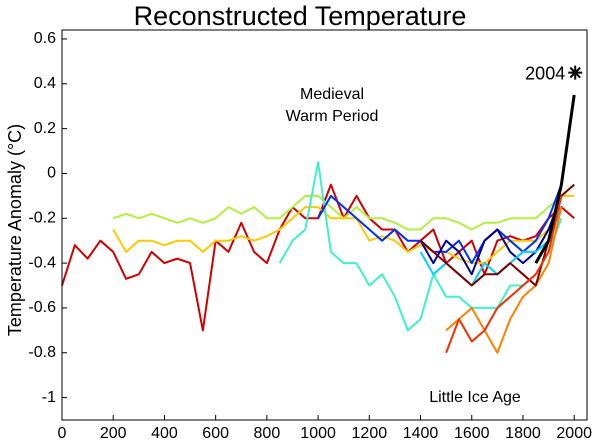  I want to click on x-tick-label: 1200, so click(370, 433).